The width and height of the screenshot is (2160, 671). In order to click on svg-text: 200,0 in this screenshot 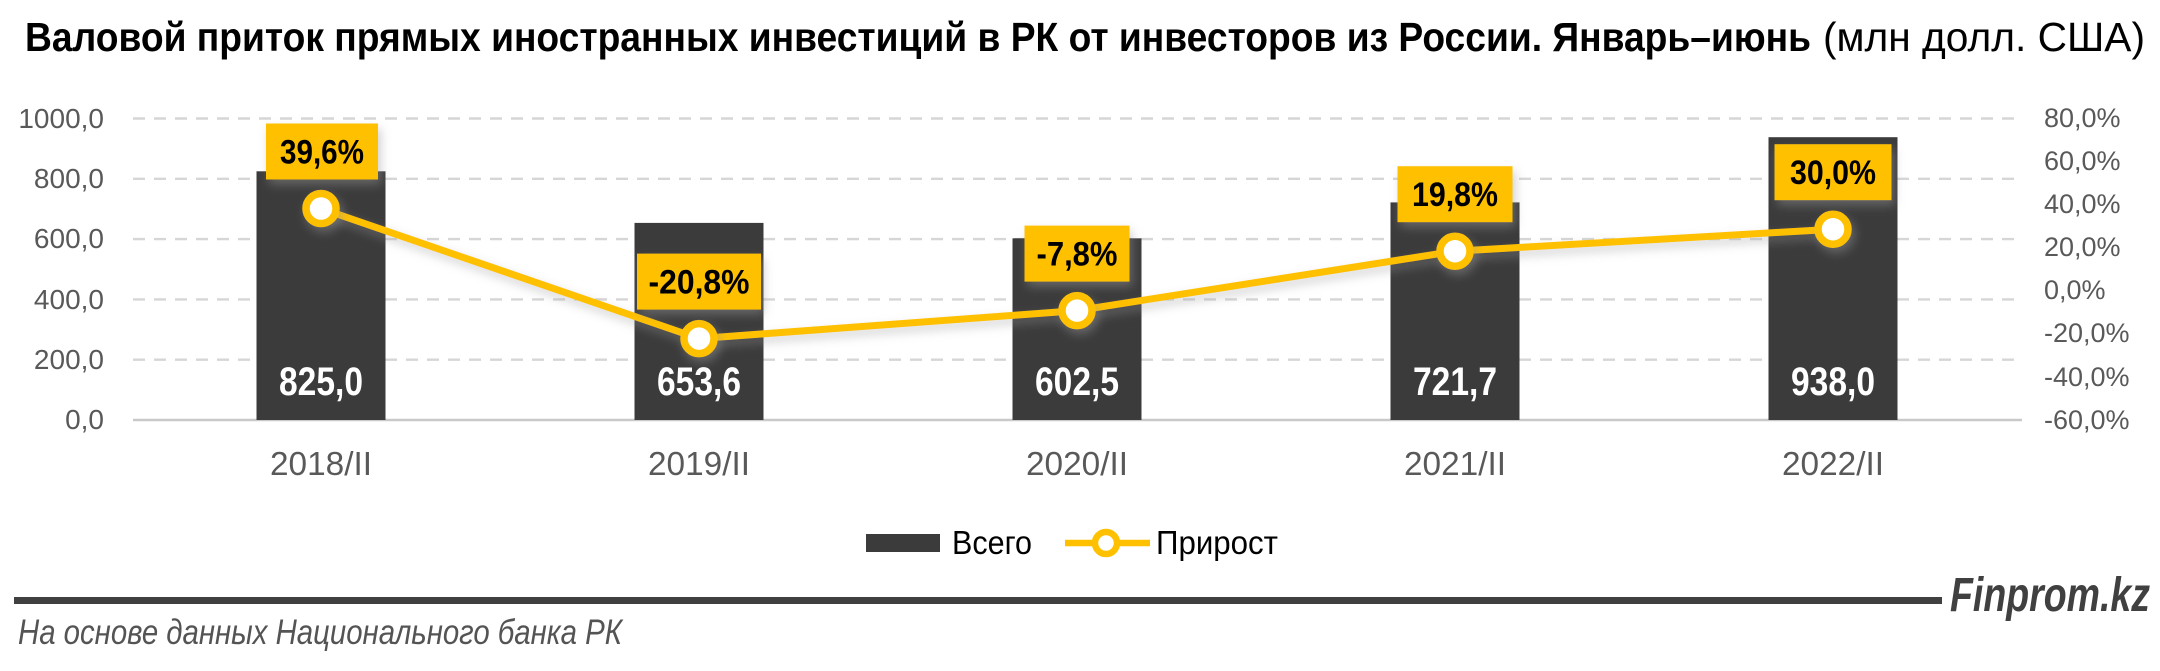, I will do `click(69, 359)`.